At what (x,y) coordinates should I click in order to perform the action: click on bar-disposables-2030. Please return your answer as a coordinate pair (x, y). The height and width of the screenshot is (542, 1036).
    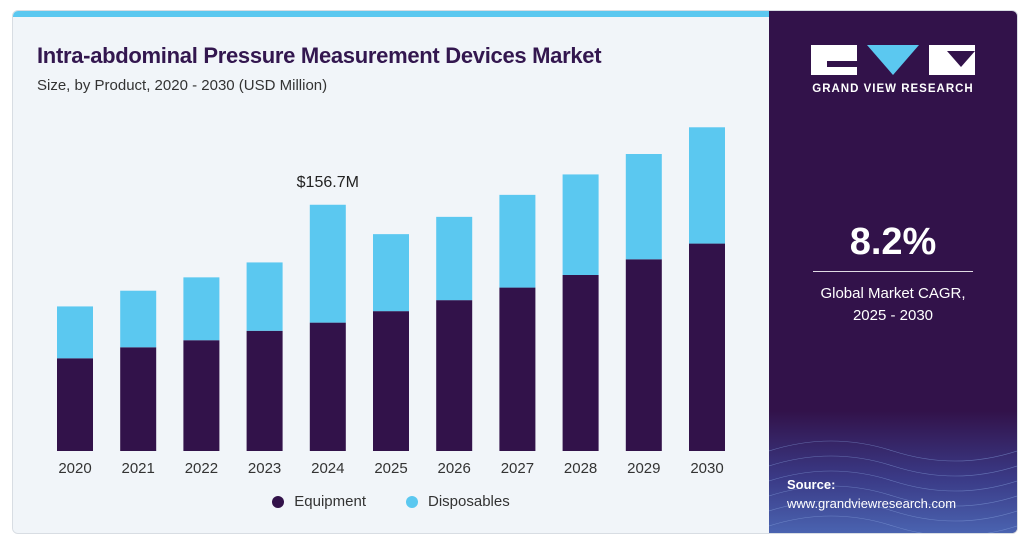
    Looking at the image, I should click on (707, 185).